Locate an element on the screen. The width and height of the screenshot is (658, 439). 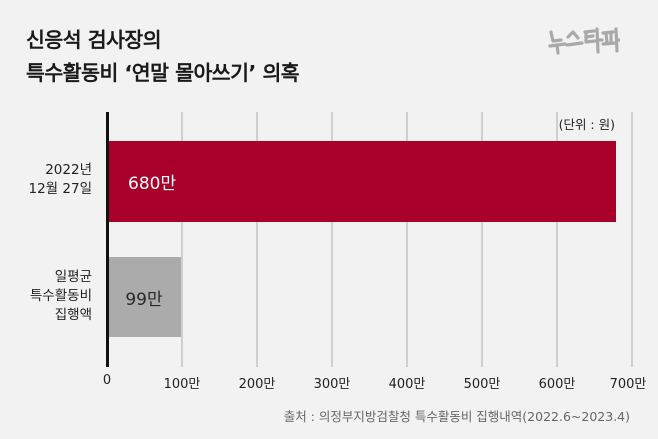
source-note: 출처 : 의정부지방검찰청 특수활동비 집행내역(2022.6~2023.4) is located at coordinates (456, 416).